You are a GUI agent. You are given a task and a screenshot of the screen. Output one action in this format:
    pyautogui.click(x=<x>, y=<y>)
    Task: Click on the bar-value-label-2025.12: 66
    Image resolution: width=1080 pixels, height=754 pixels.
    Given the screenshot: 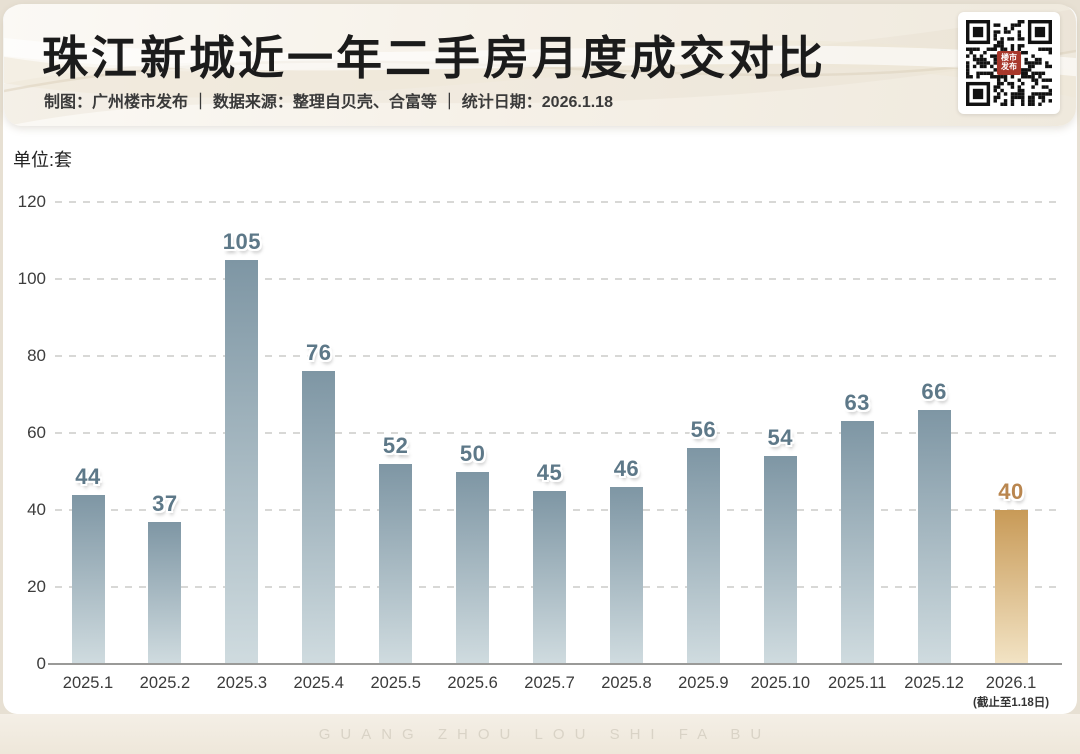 What is the action you would take?
    pyautogui.click(x=934, y=391)
    